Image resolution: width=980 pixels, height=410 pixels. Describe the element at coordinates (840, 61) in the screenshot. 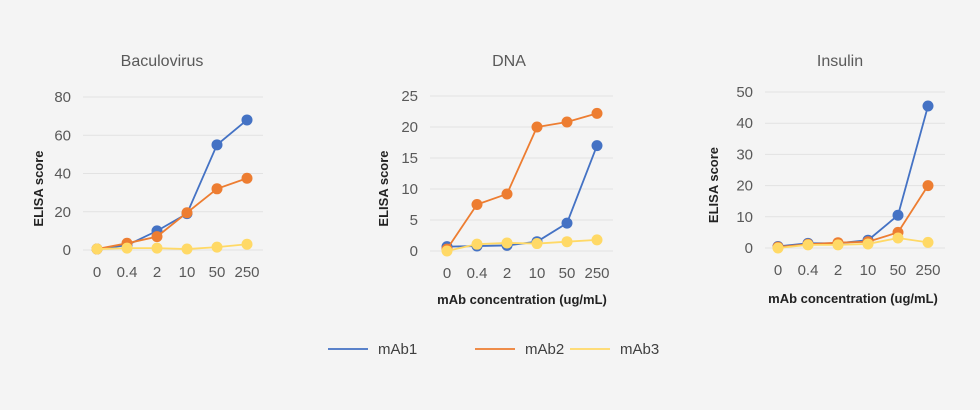

I see `chart-title: Insulin` at that location.